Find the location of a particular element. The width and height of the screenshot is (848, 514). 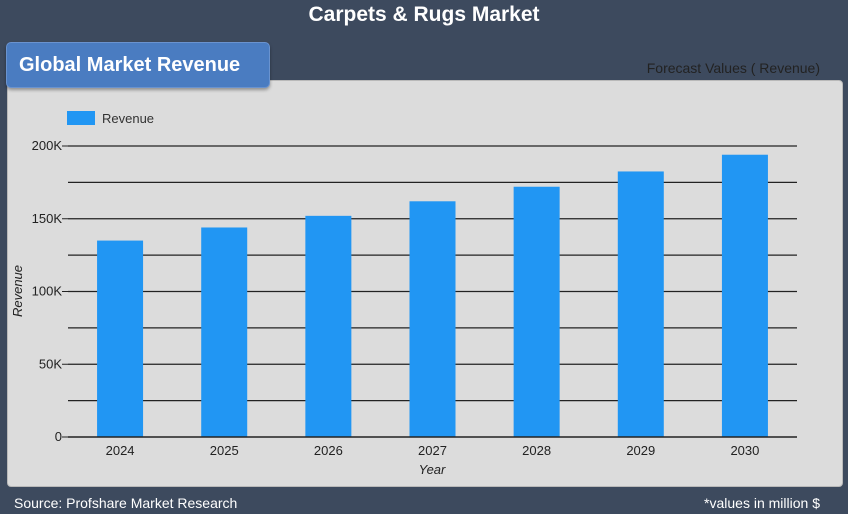

legend-label: Revenue is located at coordinates (128, 118).